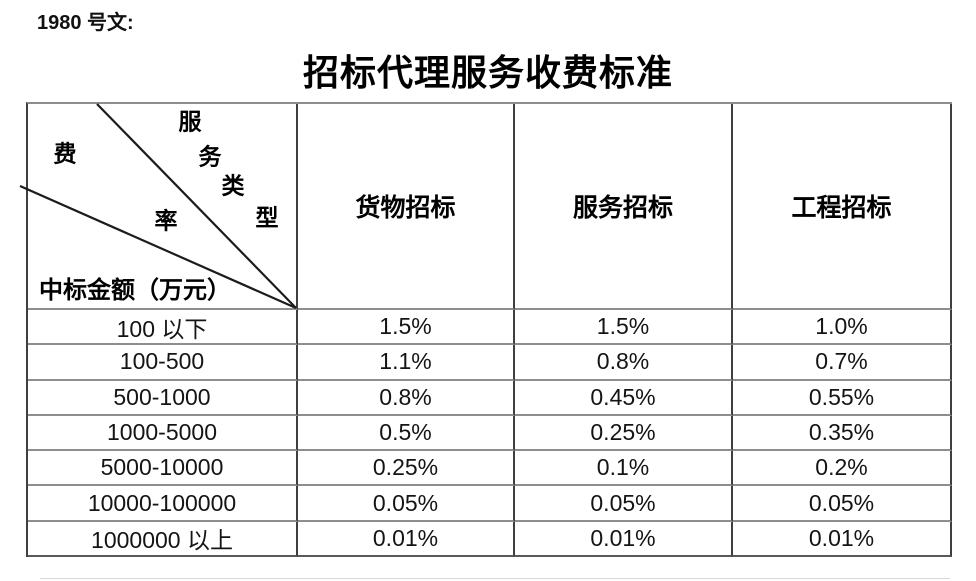 This screenshot has width=976, height=581. I want to click on corner-char-service-type-4: 型, so click(267, 218).